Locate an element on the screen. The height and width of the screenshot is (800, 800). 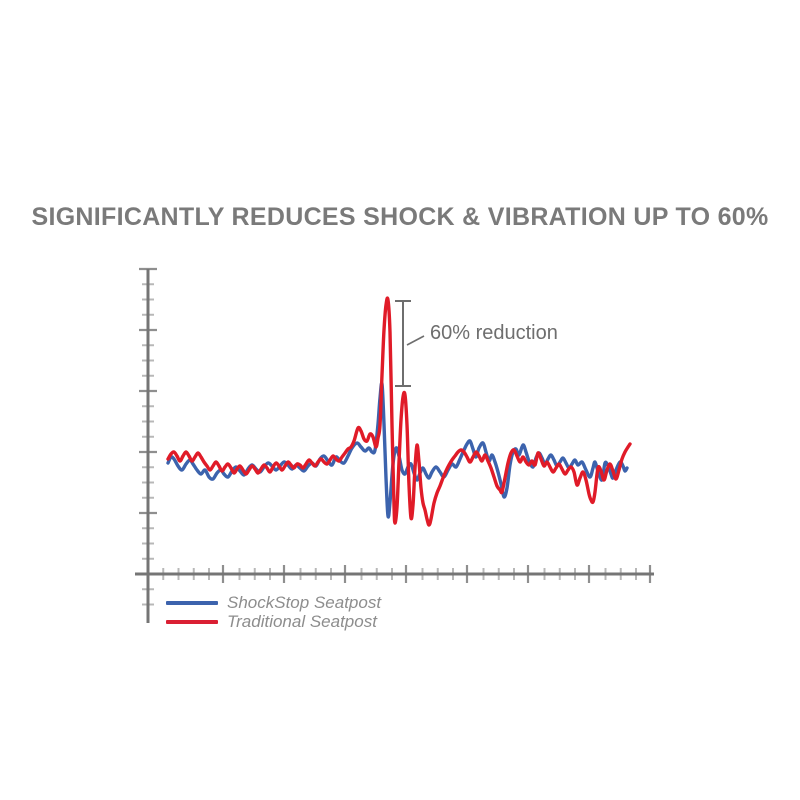
legend-label-traditional: Traditional Seatpost is located at coordinates (302, 621).